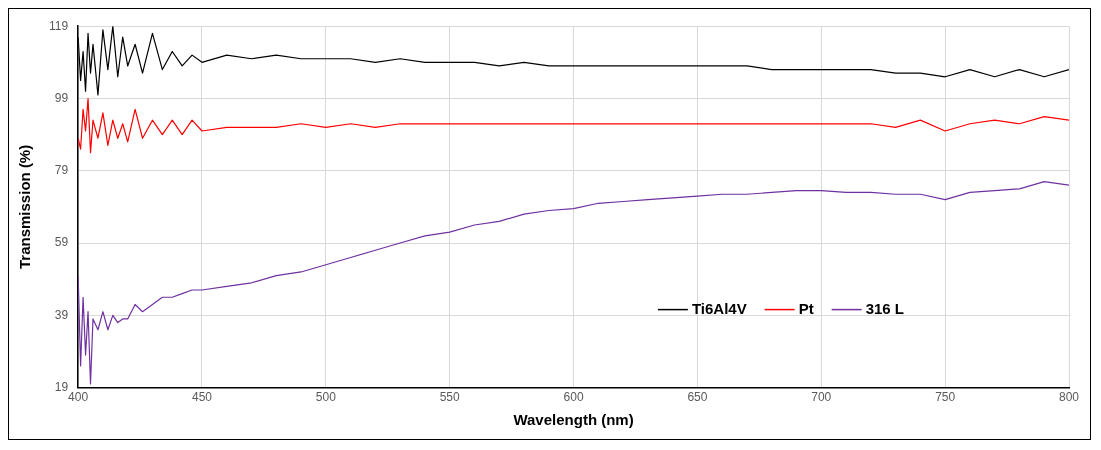 This screenshot has height=450, width=1101. I want to click on x-tick-label: 400, so click(78, 397).